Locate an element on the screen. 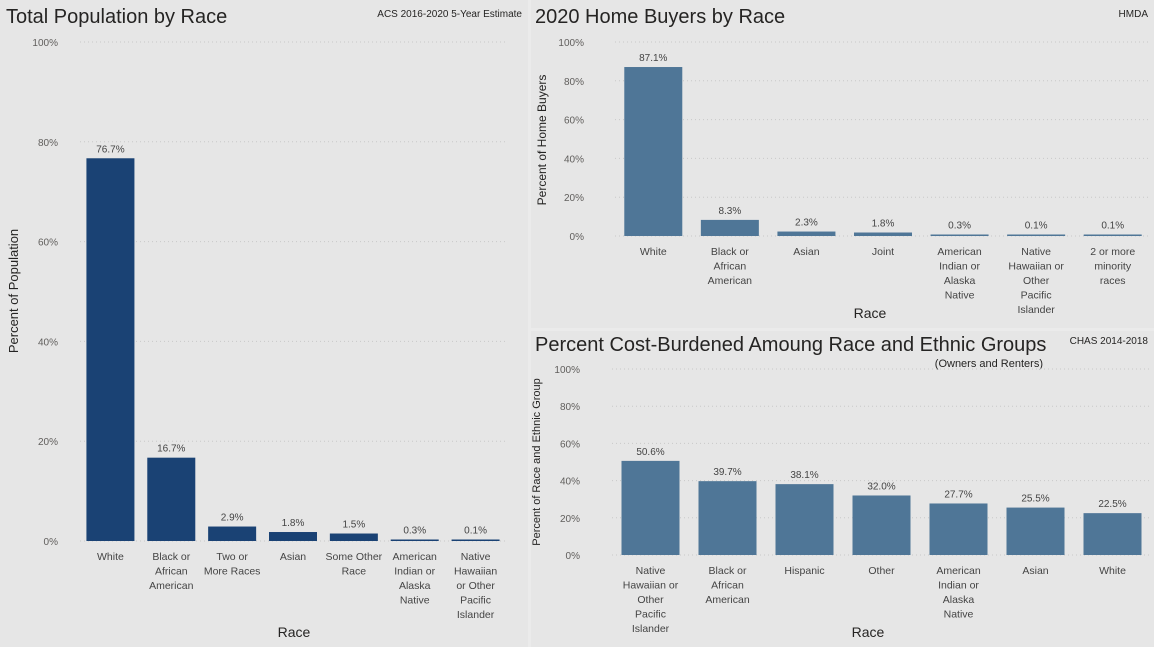  data-label: 2.9% is located at coordinates (232, 518).